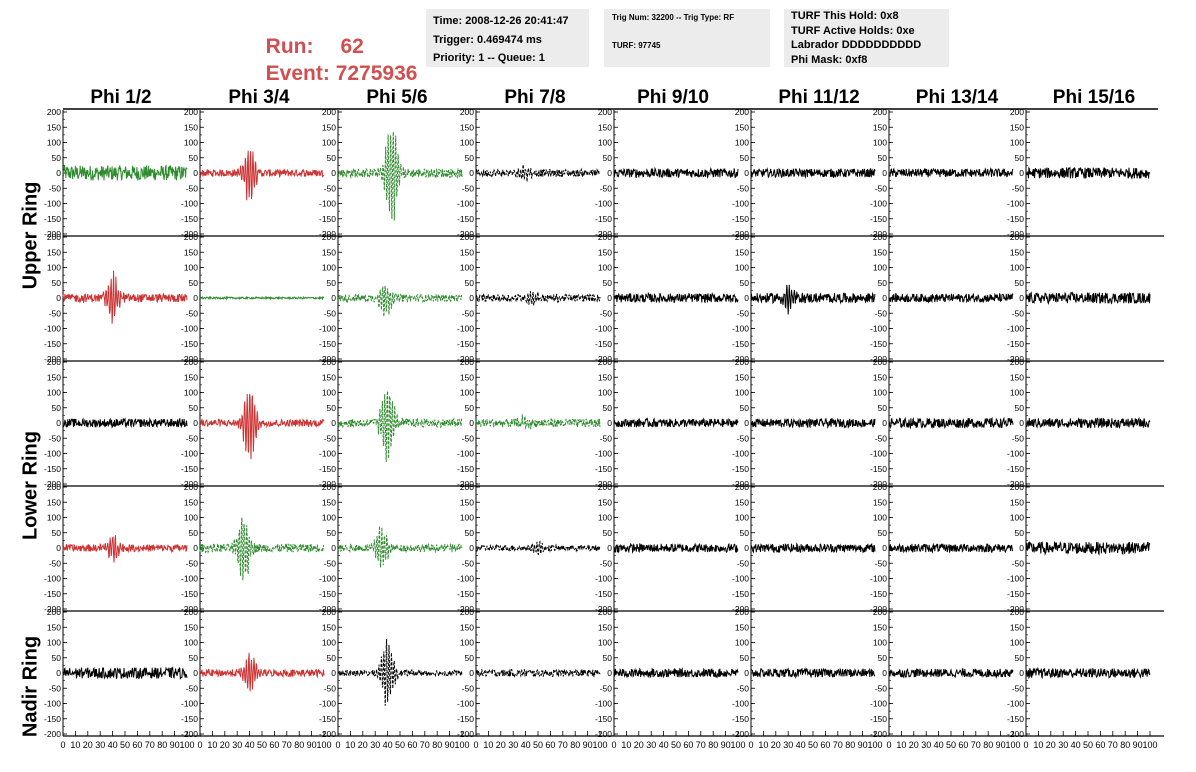 This screenshot has width=1196, height=772. I want to click on panel-r0-c7: 200 150 100 50 0 -50 -100 -150 -200, so click(1085, 173).